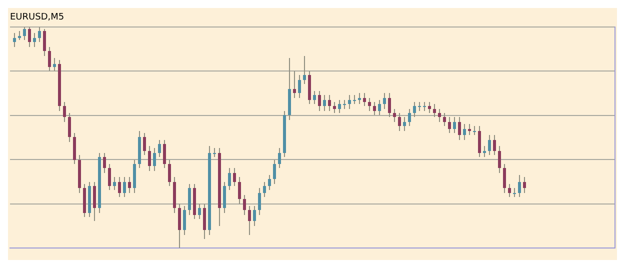 This screenshot has width=625, height=268. Describe the element at coordinates (37, 17) in the screenshot. I see `chart-title: EURUSD,M5` at that location.